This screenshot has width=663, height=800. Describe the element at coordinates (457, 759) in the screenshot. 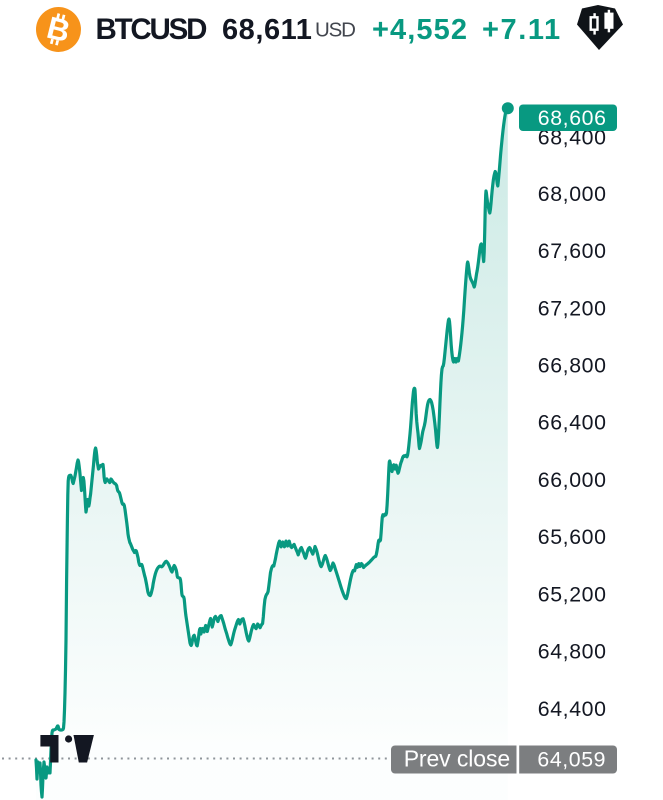

I see `svg-text: Prev close` at that location.